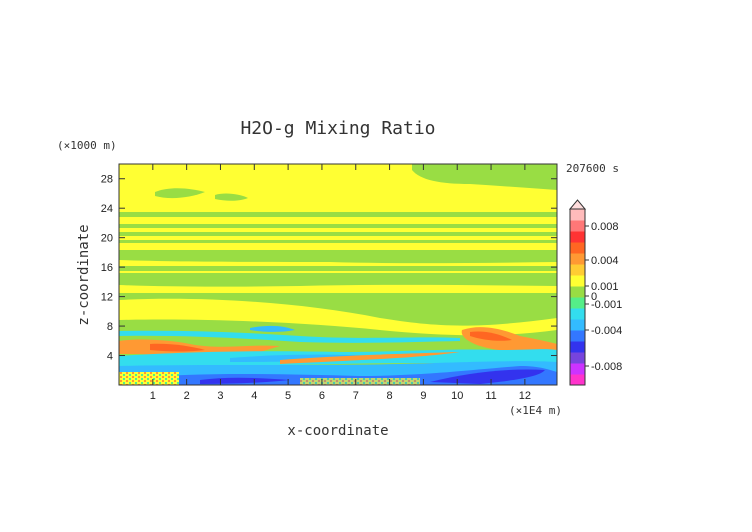  Describe the element at coordinates (107, 298) in the screenshot. I see `y-tick-label: 12` at that location.